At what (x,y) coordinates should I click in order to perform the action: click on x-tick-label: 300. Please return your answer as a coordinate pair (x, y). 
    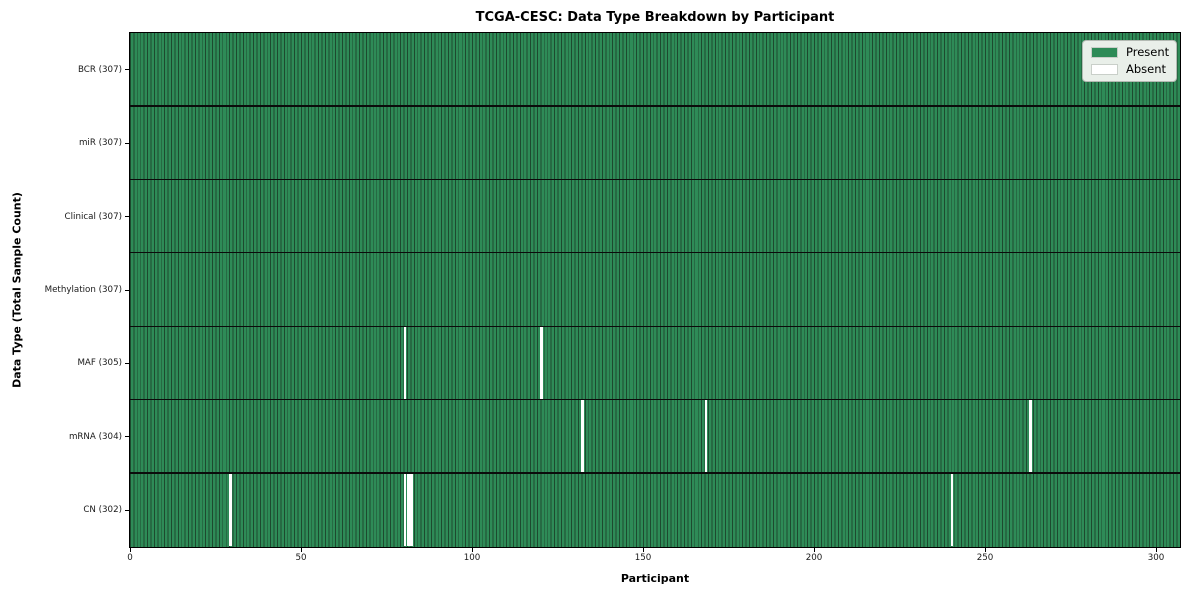
    Looking at the image, I should click on (1156, 558).